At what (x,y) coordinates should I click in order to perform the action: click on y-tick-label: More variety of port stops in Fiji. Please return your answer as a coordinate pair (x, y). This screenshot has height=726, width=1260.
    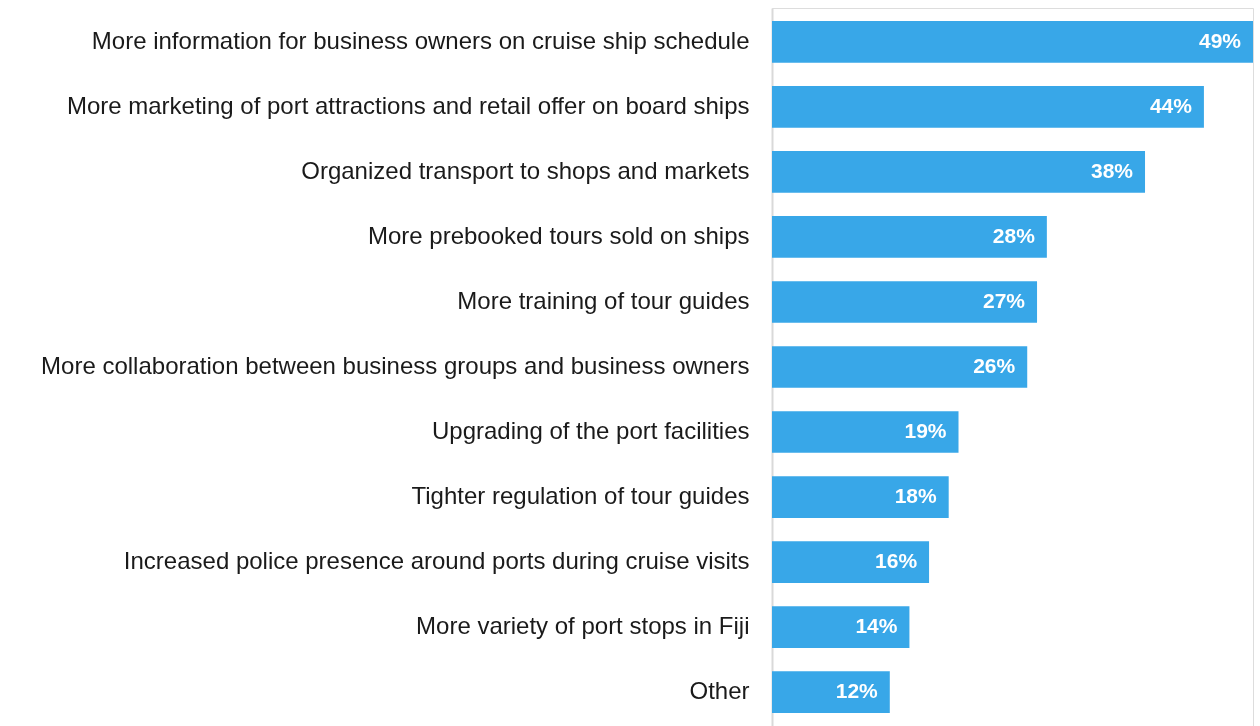
    Looking at the image, I should click on (583, 626).